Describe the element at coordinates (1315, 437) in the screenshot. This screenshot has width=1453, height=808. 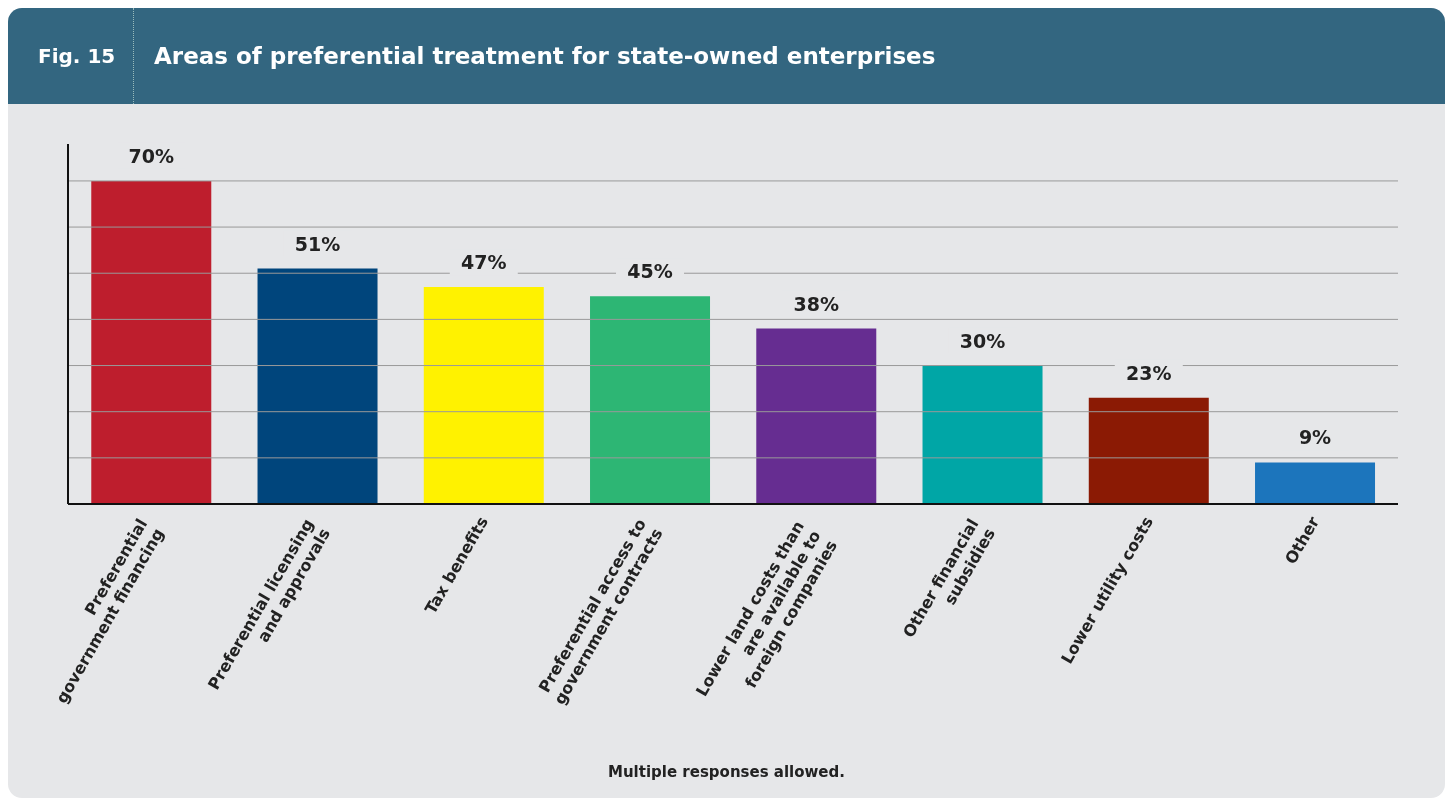
I see `data-label: 9%` at that location.